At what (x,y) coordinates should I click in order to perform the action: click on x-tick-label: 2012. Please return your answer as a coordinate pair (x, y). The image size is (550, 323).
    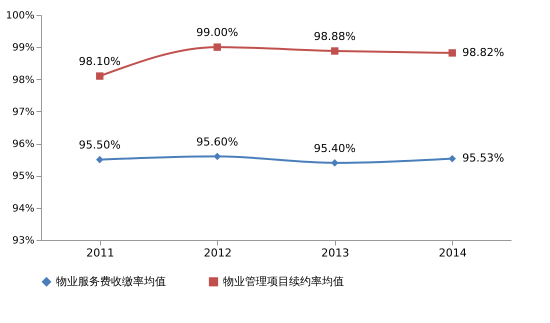
    Looking at the image, I should click on (218, 253).